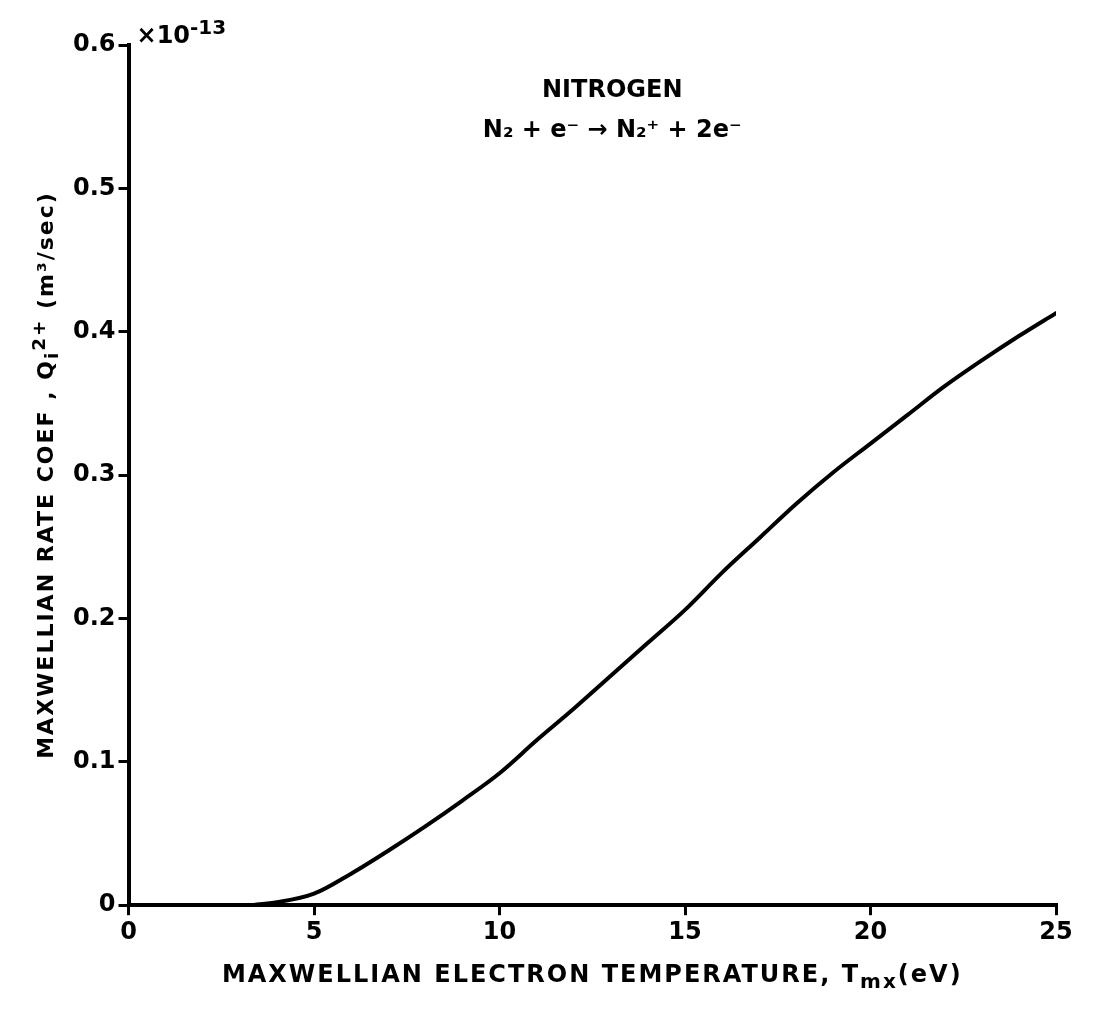 The height and width of the screenshot is (1030, 1106). Describe the element at coordinates (94, 329) in the screenshot. I see `y-tick-label: 0.4` at that location.